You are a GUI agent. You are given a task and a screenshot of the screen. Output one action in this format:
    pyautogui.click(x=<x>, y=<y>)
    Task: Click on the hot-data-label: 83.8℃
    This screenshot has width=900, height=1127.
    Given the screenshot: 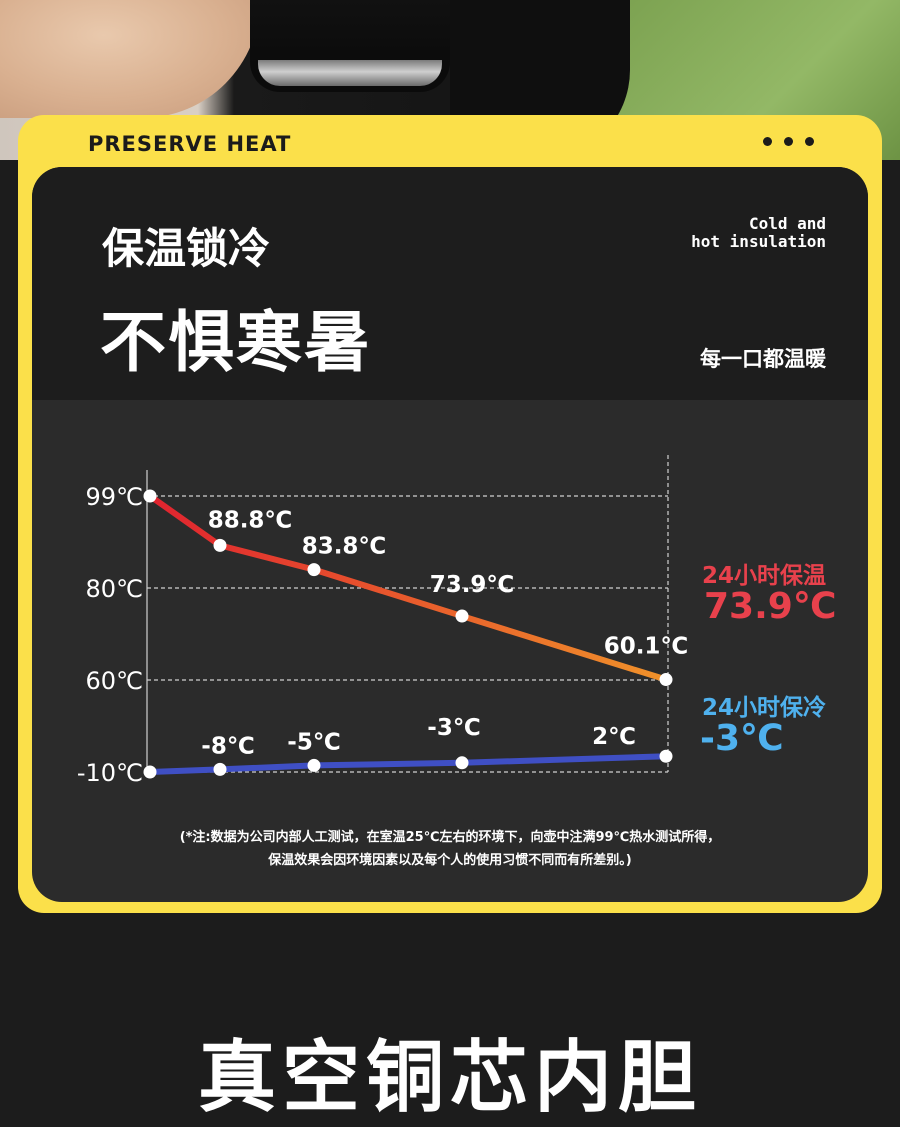 What is the action you would take?
    pyautogui.click(x=344, y=547)
    